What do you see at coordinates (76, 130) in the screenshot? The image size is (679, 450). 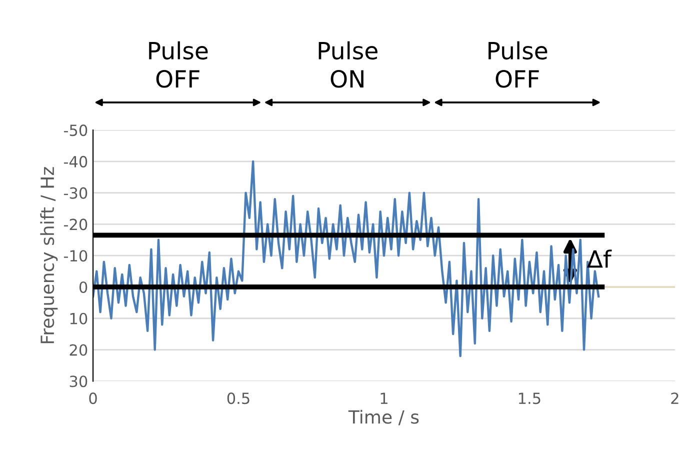 I see `y-tick-label: -50` at bounding box center [76, 130].